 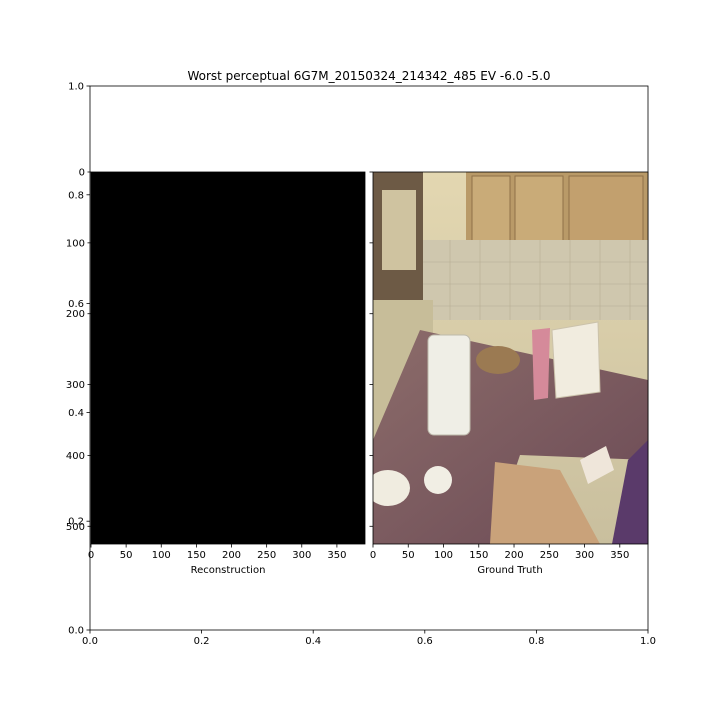 I want to click on outer-ytick-label: 0.4, so click(x=76, y=413).